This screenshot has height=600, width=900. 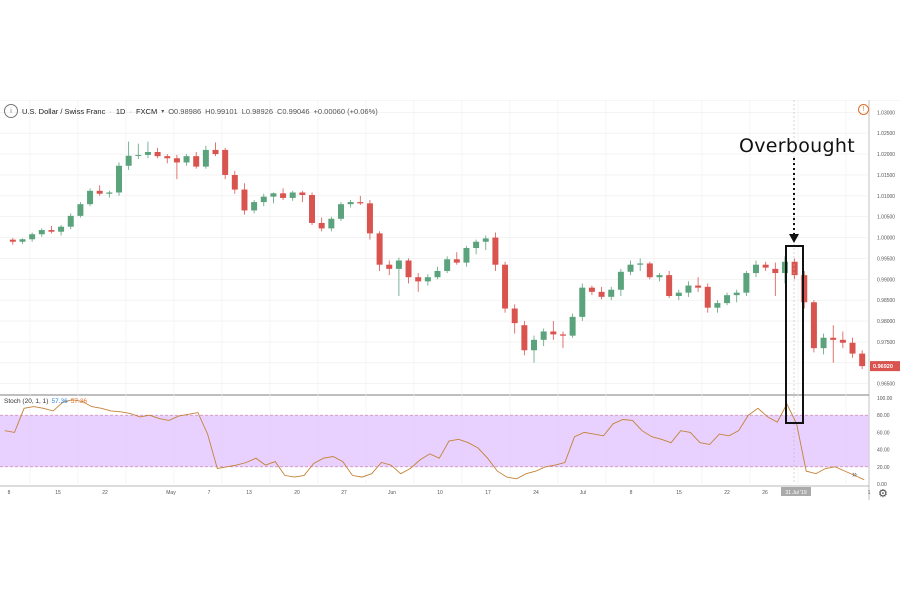 I want to click on price-tick-label: 1.01000, so click(x=886, y=197).